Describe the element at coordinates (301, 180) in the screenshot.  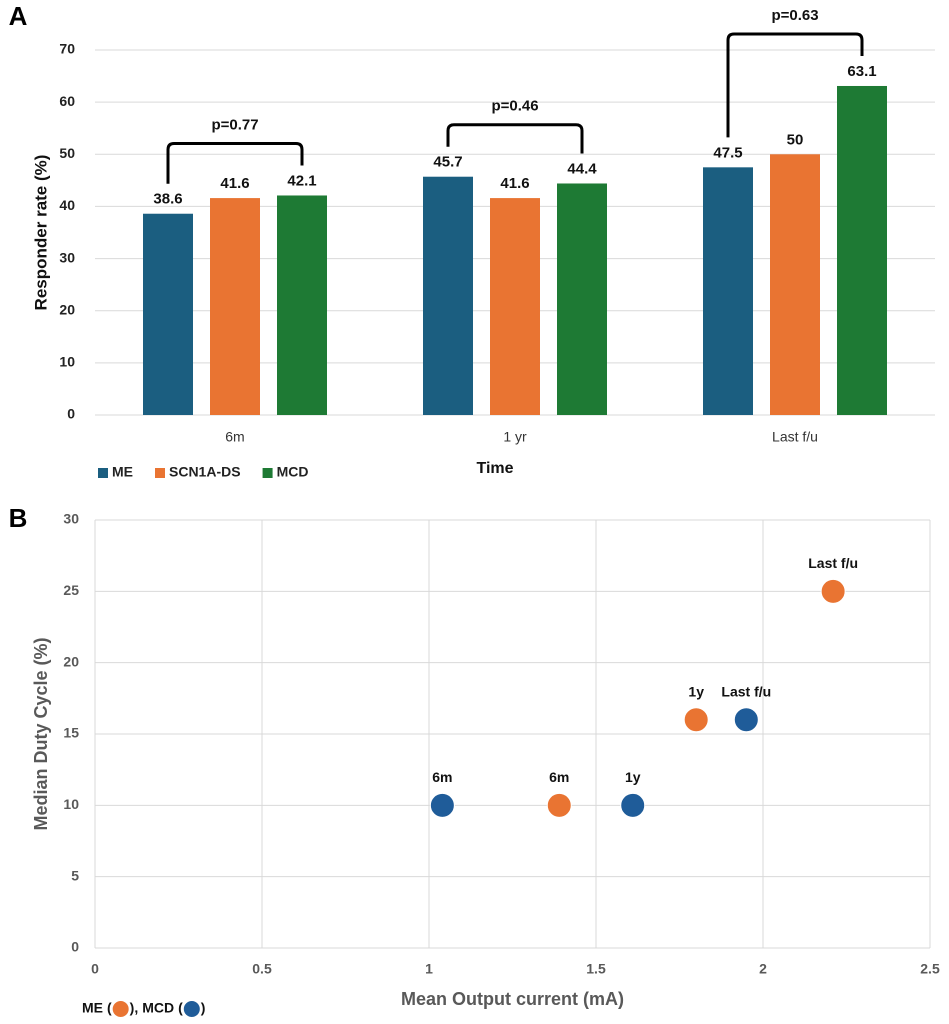
I see `bar-value-label: 42.1` at that location.